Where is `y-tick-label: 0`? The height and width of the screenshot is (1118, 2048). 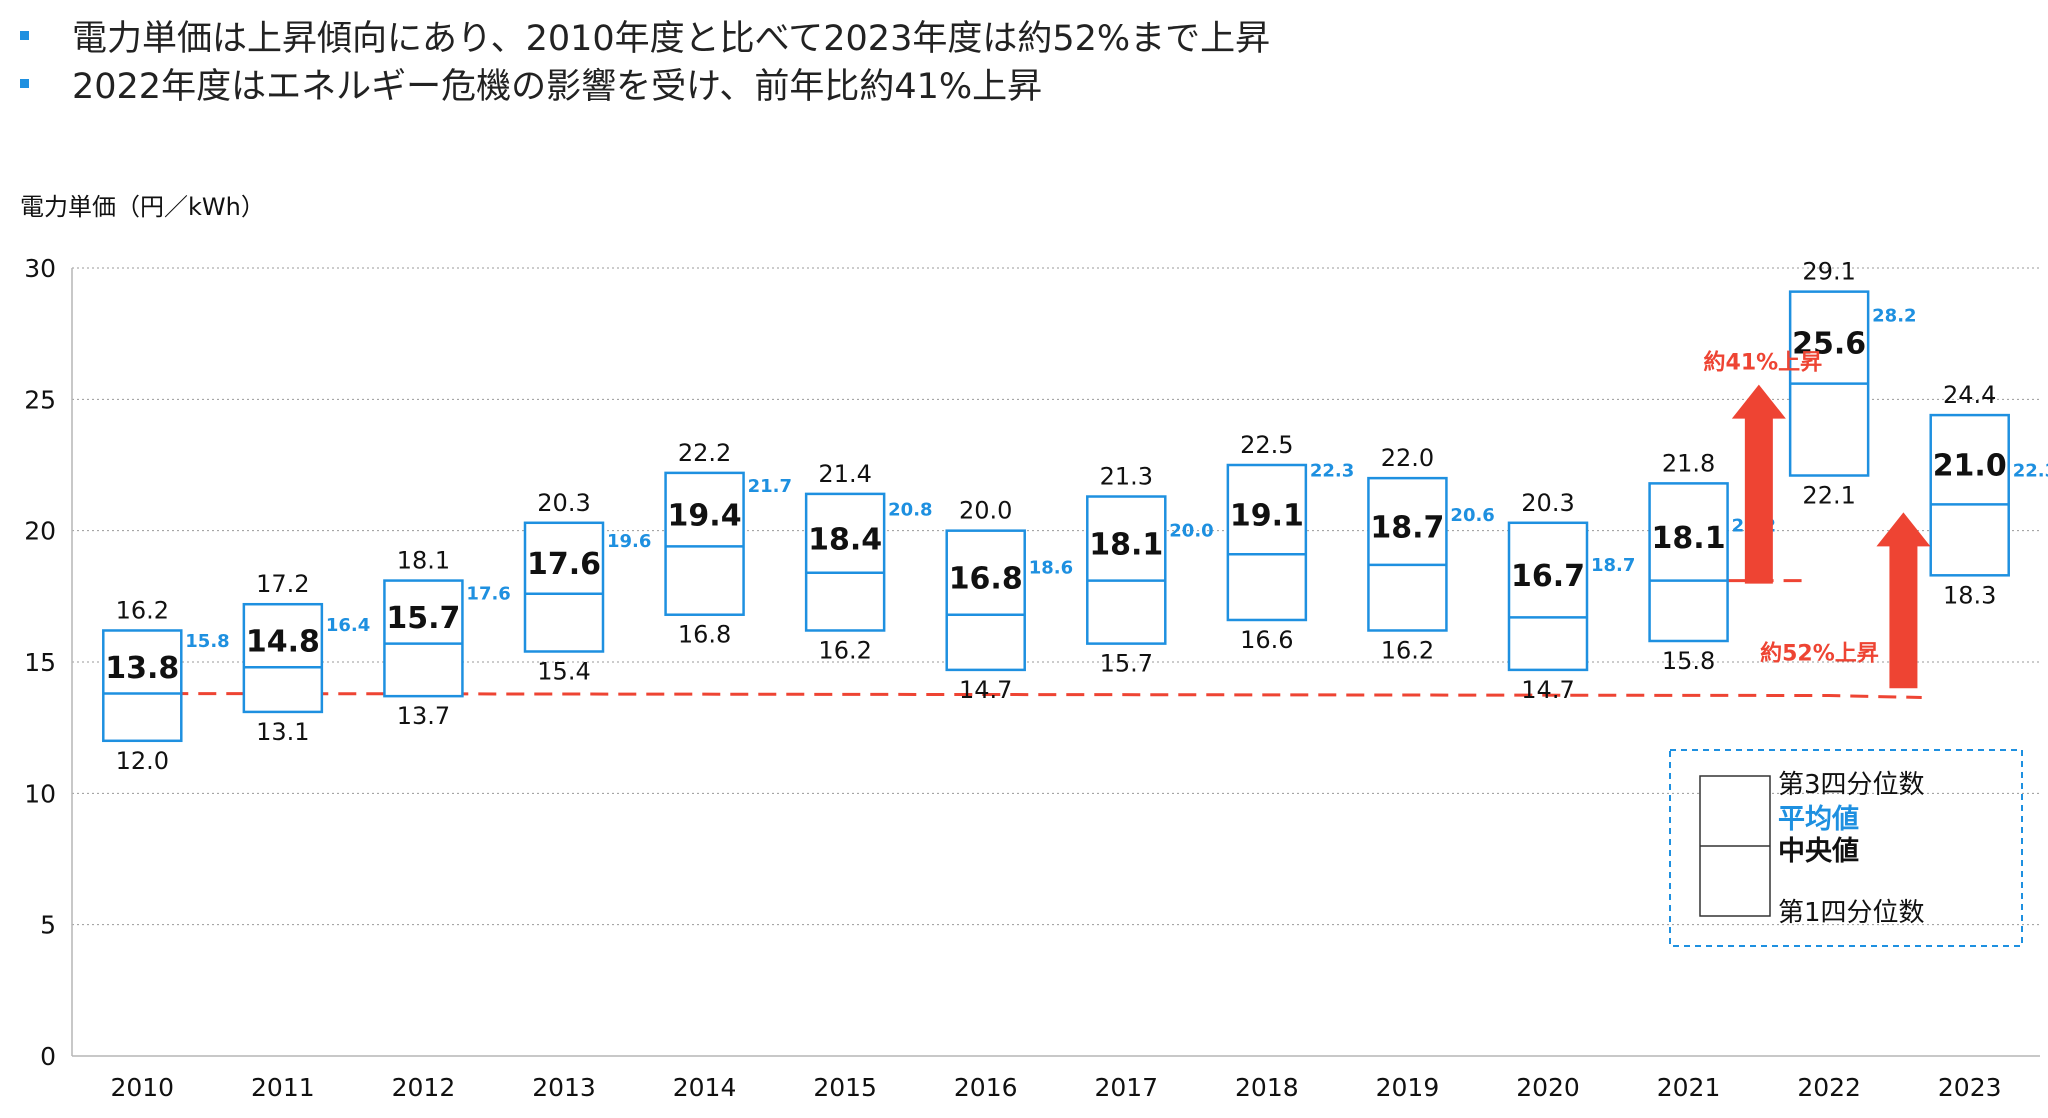 y-tick-label: 0 is located at coordinates (48, 1056).